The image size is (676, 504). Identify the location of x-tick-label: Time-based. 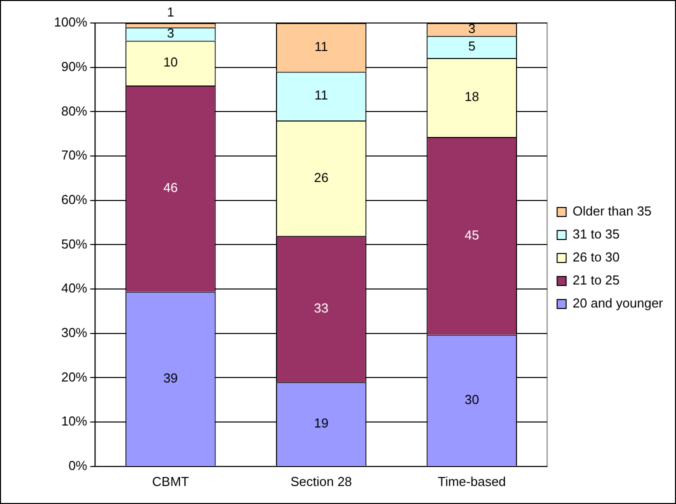
(472, 481).